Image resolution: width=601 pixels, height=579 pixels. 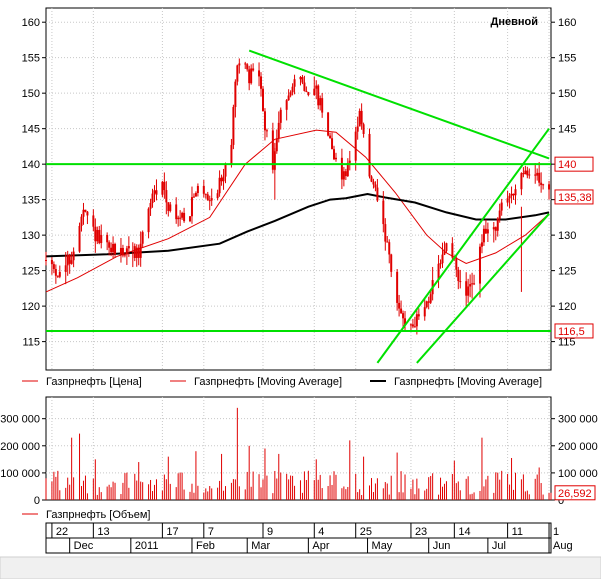 I want to click on time-month-label: Mar, so click(x=260, y=546).